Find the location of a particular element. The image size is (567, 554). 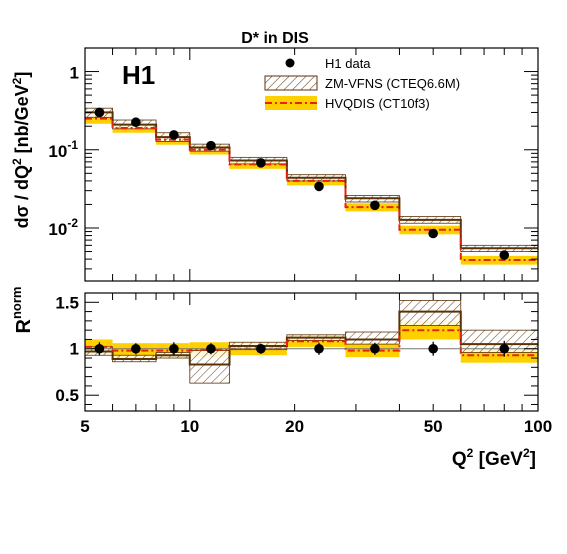

experiment-label: H1 is located at coordinates (138, 75).